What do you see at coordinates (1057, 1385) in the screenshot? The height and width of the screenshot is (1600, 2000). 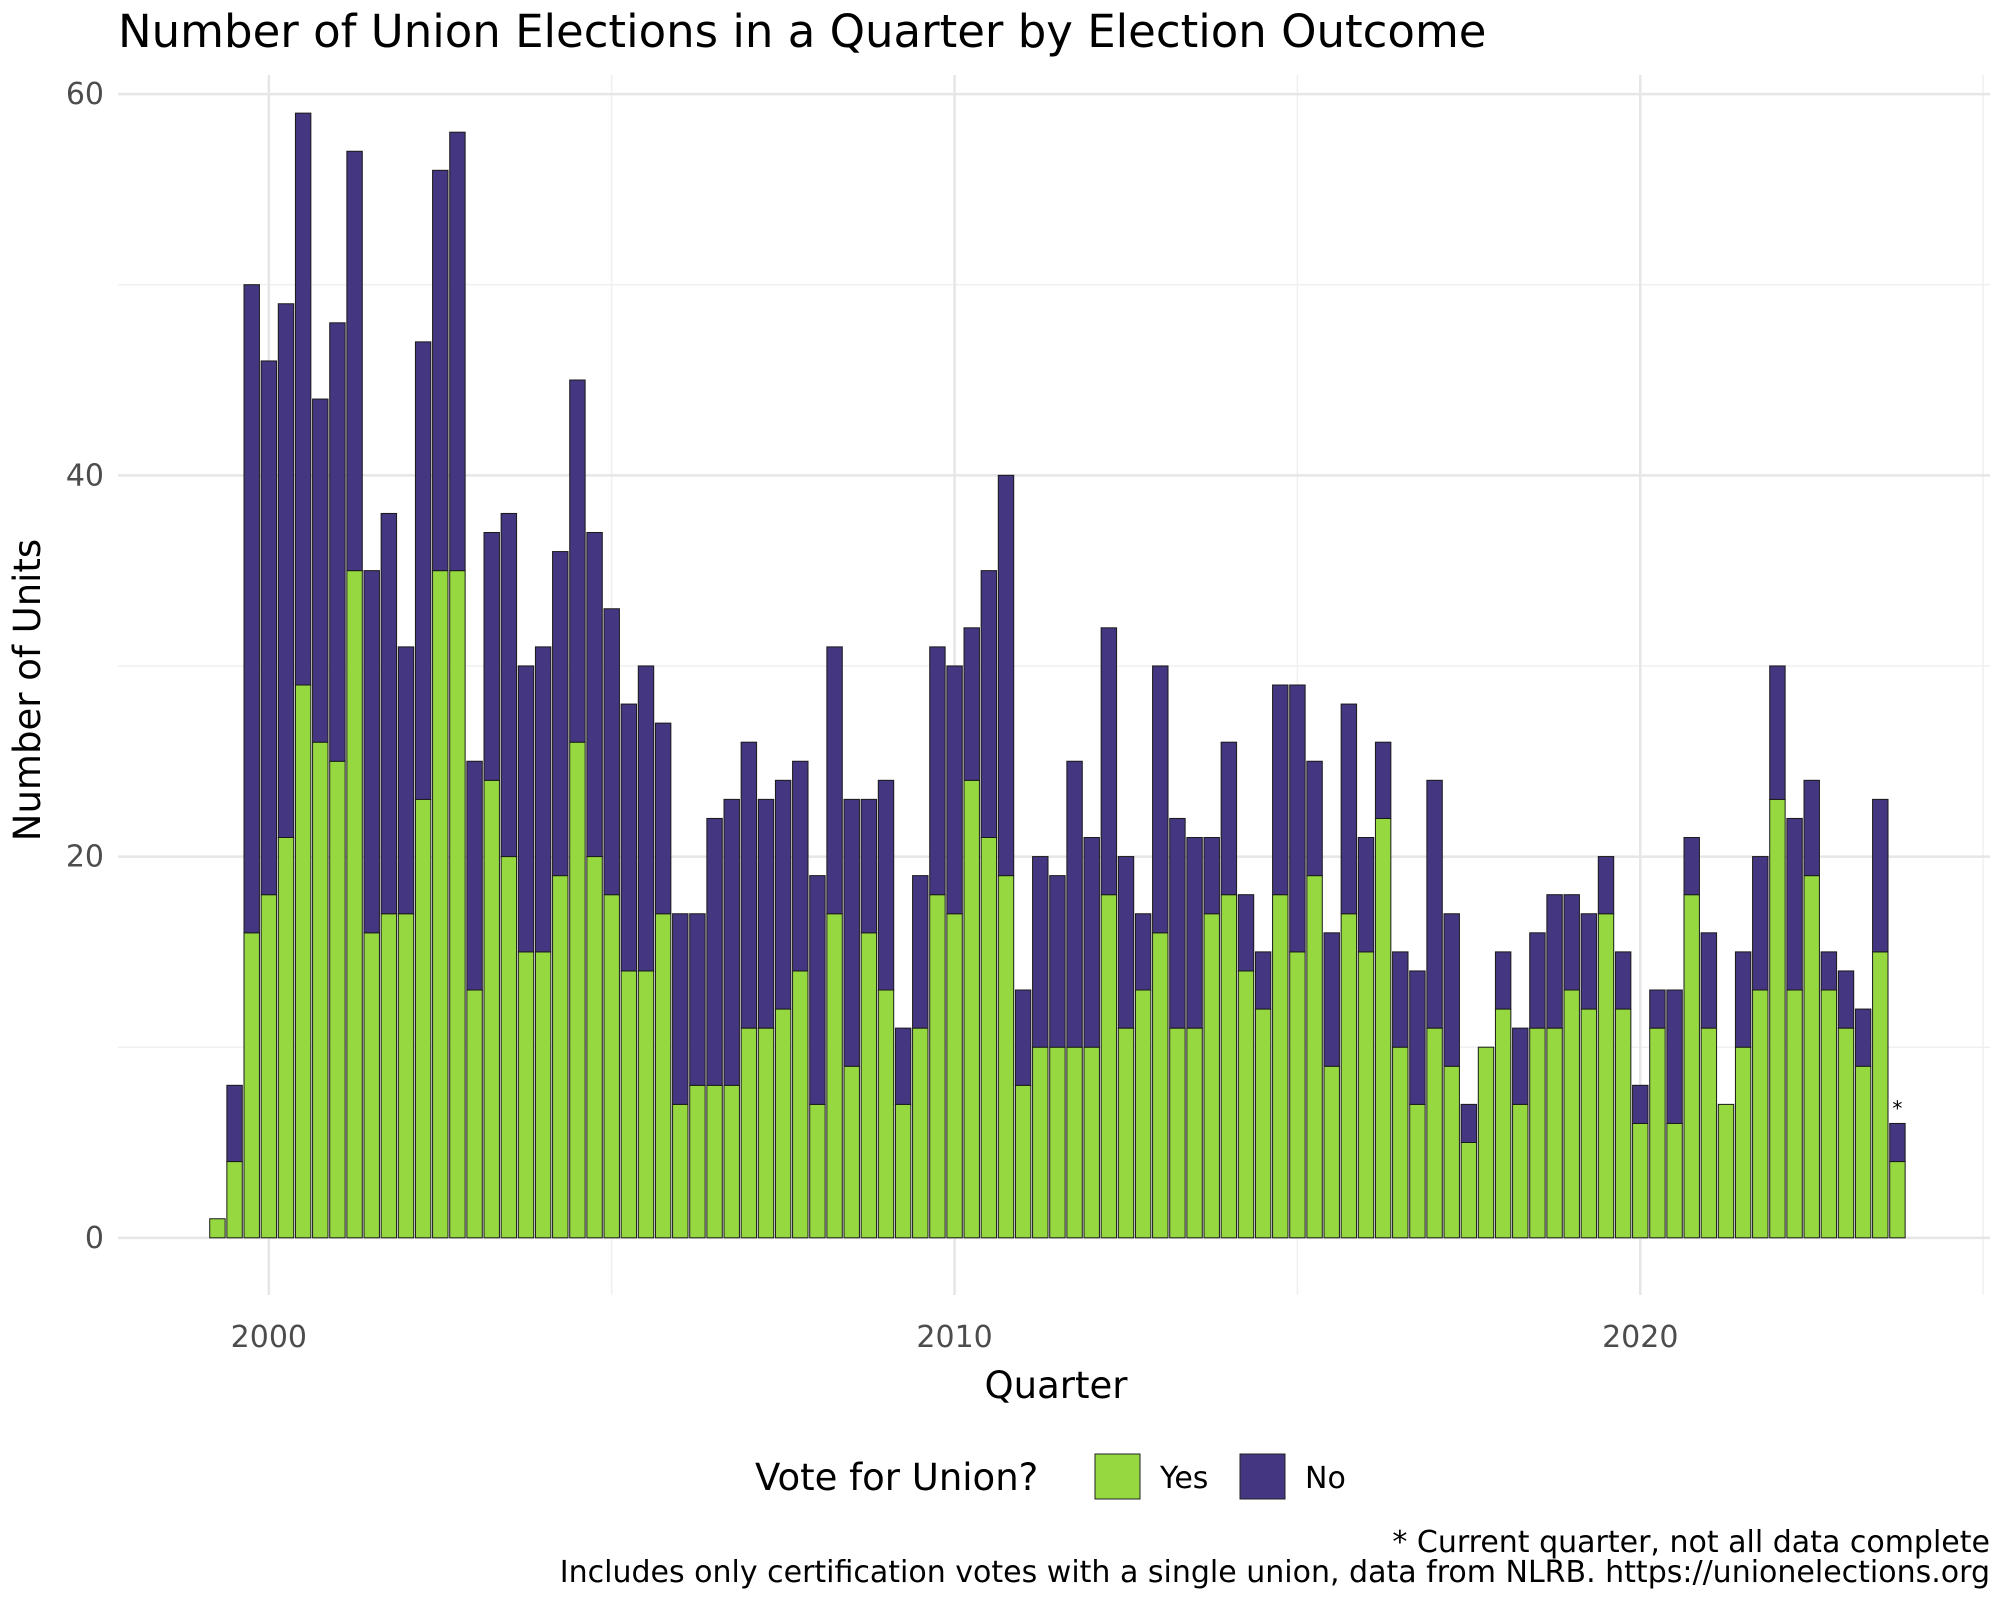 I see `x-axis-title: Quarter` at bounding box center [1057, 1385].